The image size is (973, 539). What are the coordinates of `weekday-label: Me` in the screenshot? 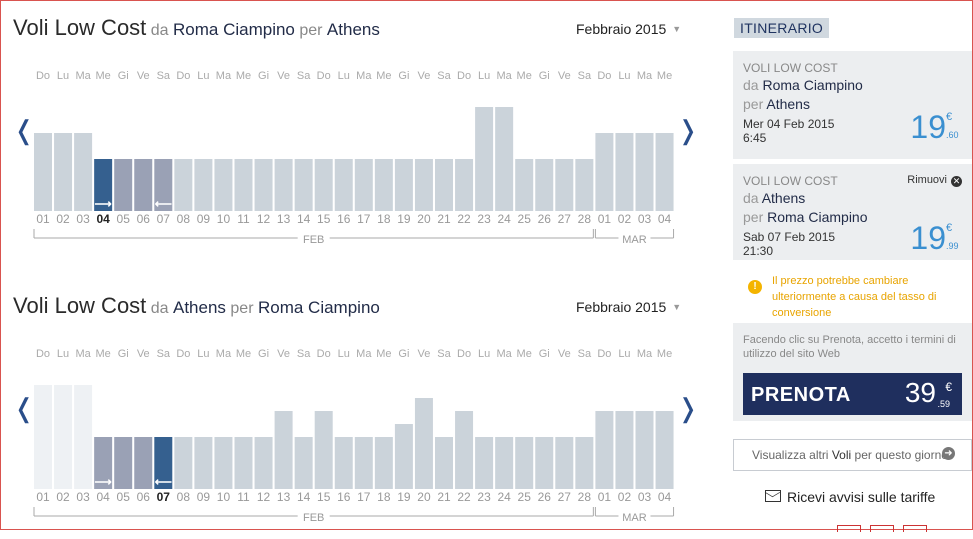 It's located at (664, 354).